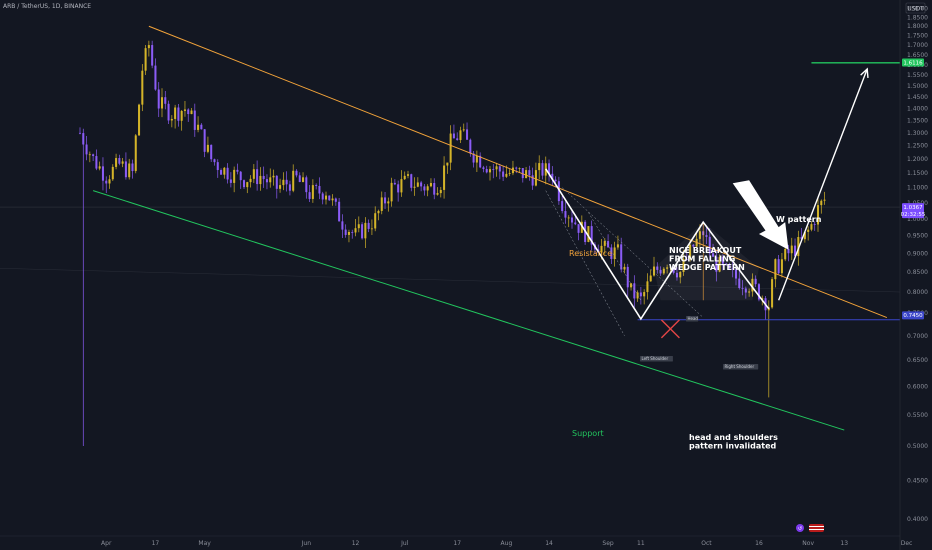  I want to click on time-tick-8: 14, so click(549, 543).